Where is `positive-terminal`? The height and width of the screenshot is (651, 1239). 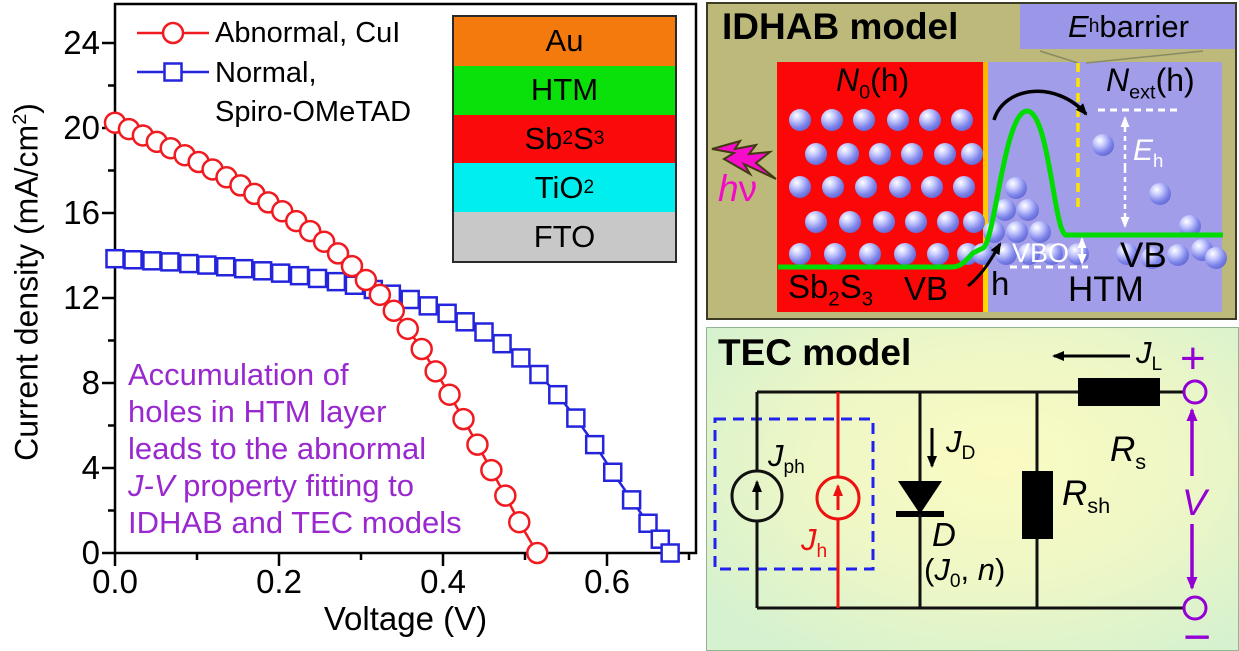
positive-terminal is located at coordinates (1195, 392).